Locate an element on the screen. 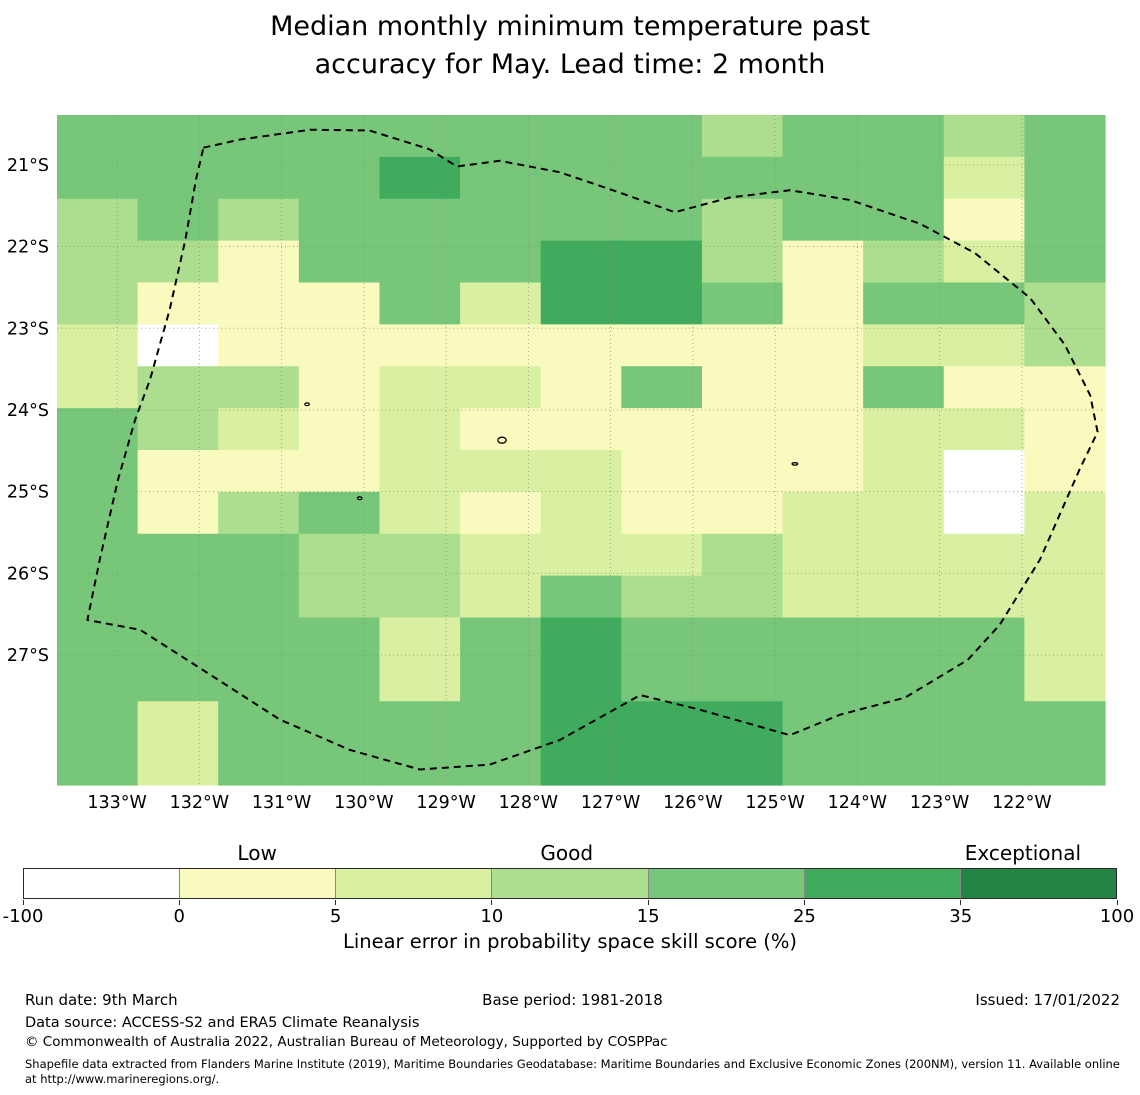 The height and width of the screenshot is (1095, 1140). colorbar-tick-label: 15 is located at coordinates (648, 916).